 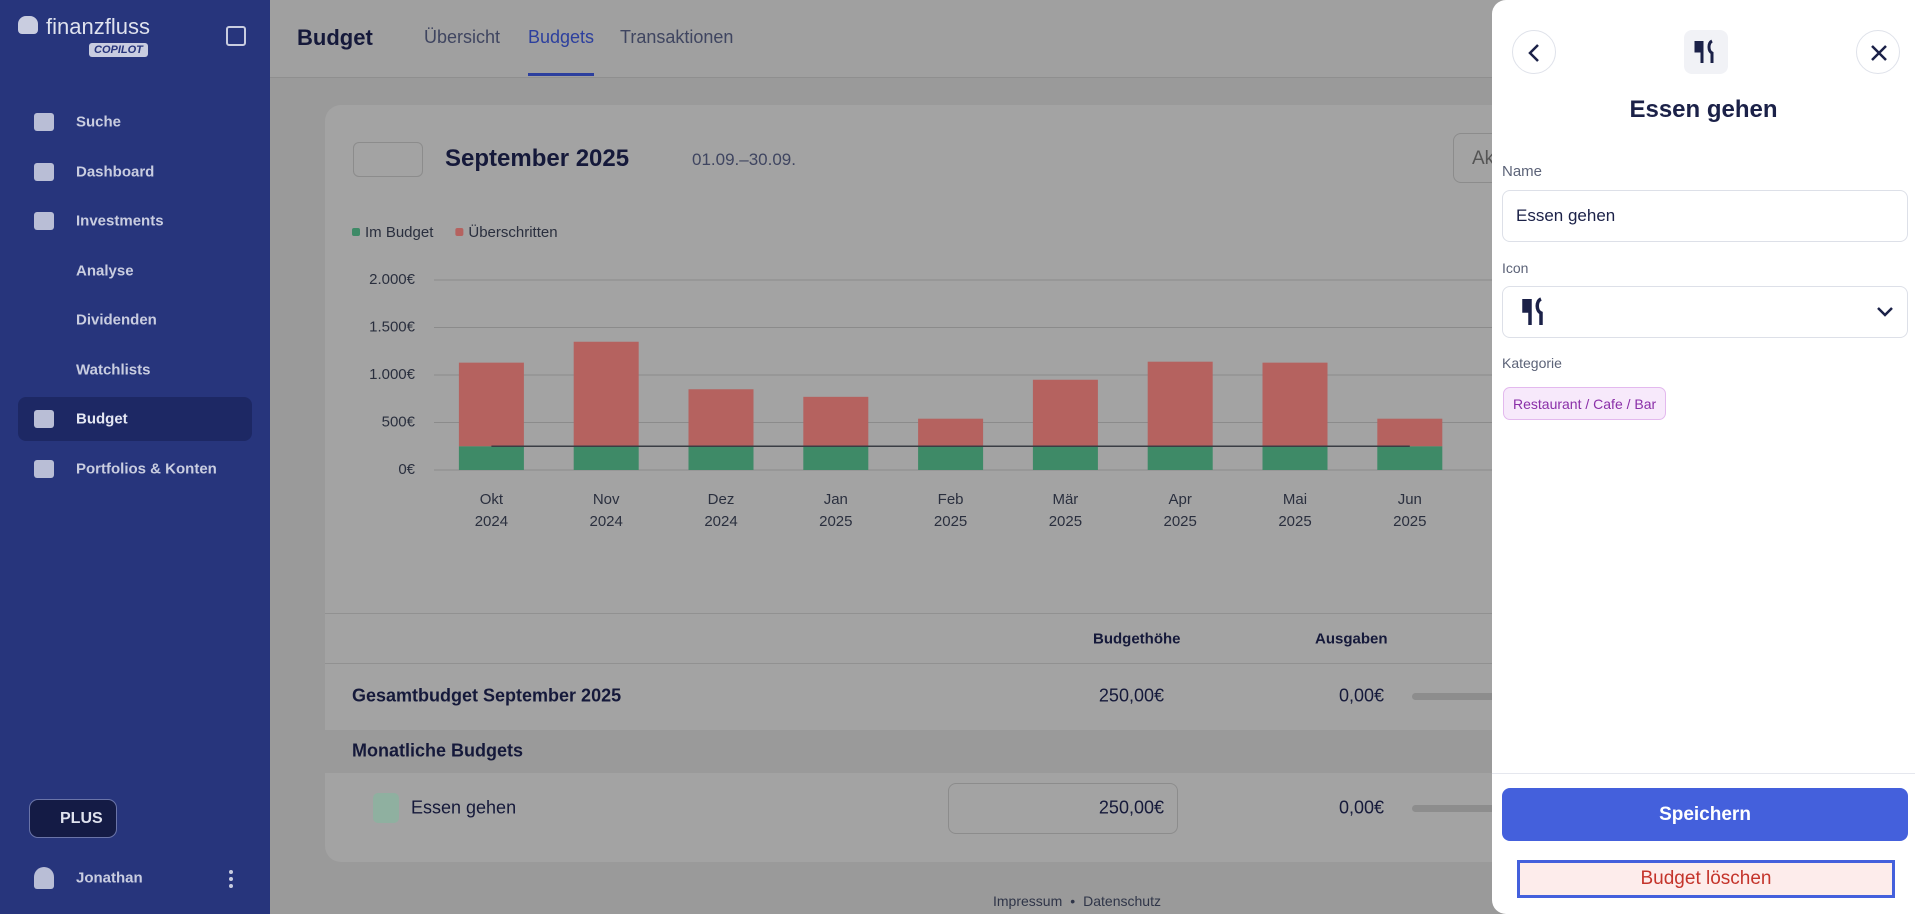 What do you see at coordinates (118, 50) in the screenshot?
I see `logo-badge: COPILOT` at bounding box center [118, 50].